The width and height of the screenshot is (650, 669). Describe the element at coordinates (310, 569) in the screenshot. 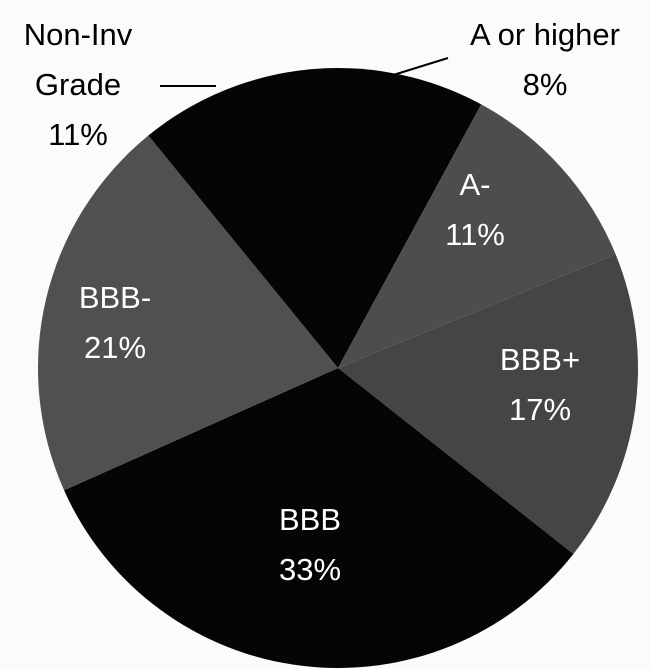

I see `value-label: 33%` at that location.